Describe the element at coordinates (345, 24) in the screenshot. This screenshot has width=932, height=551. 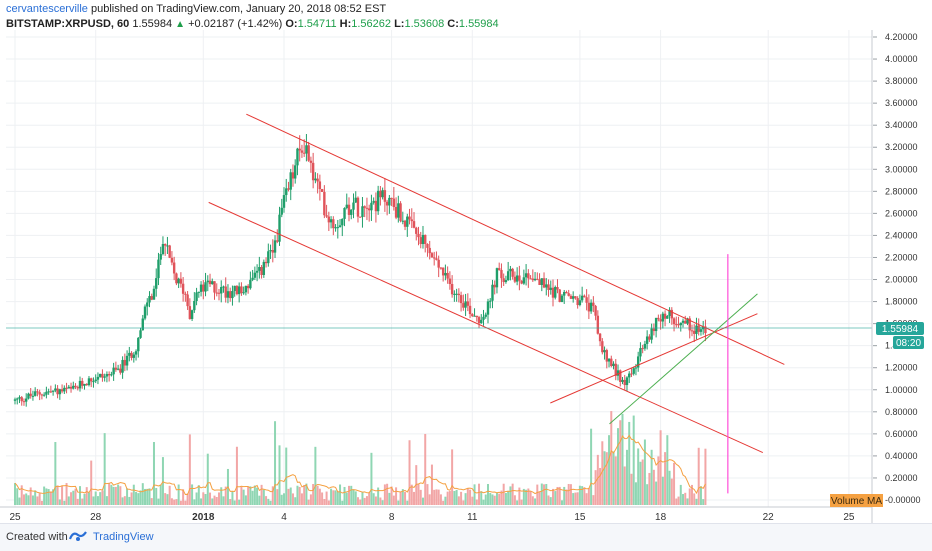
I see `high-label: H:` at that location.